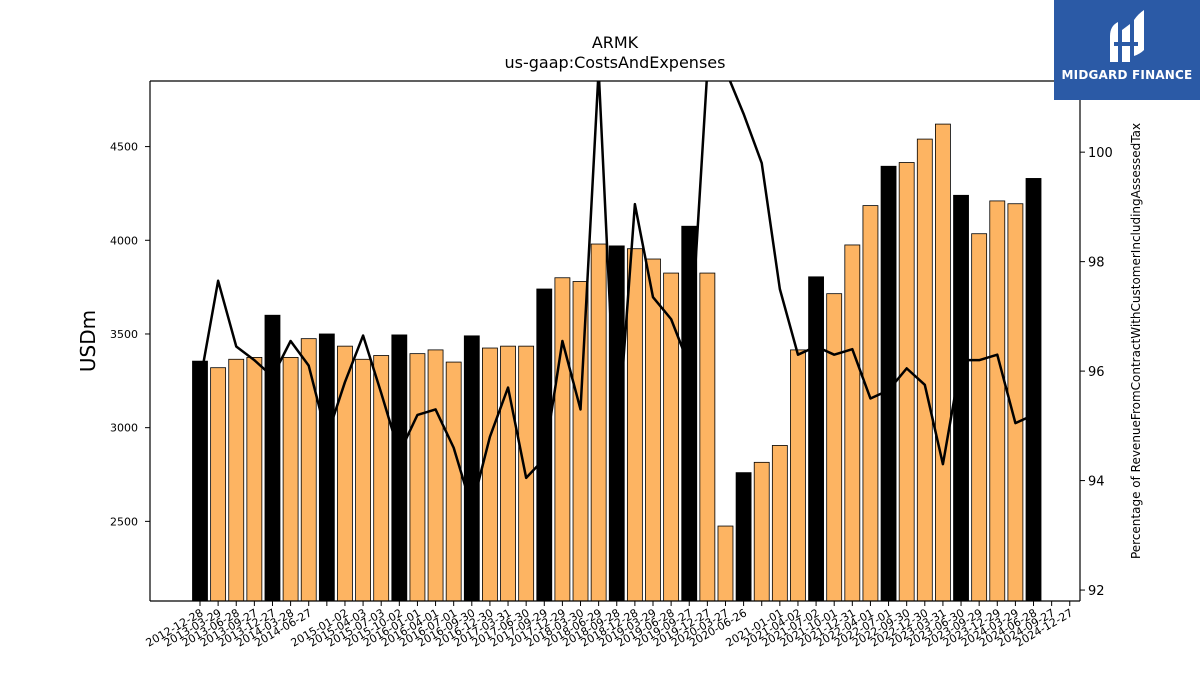 Image resolution: width=1200 pixels, height=675 pixels. I want to click on chart-subtitle: us-gaap:CostsAndExpenses, so click(615, 62).